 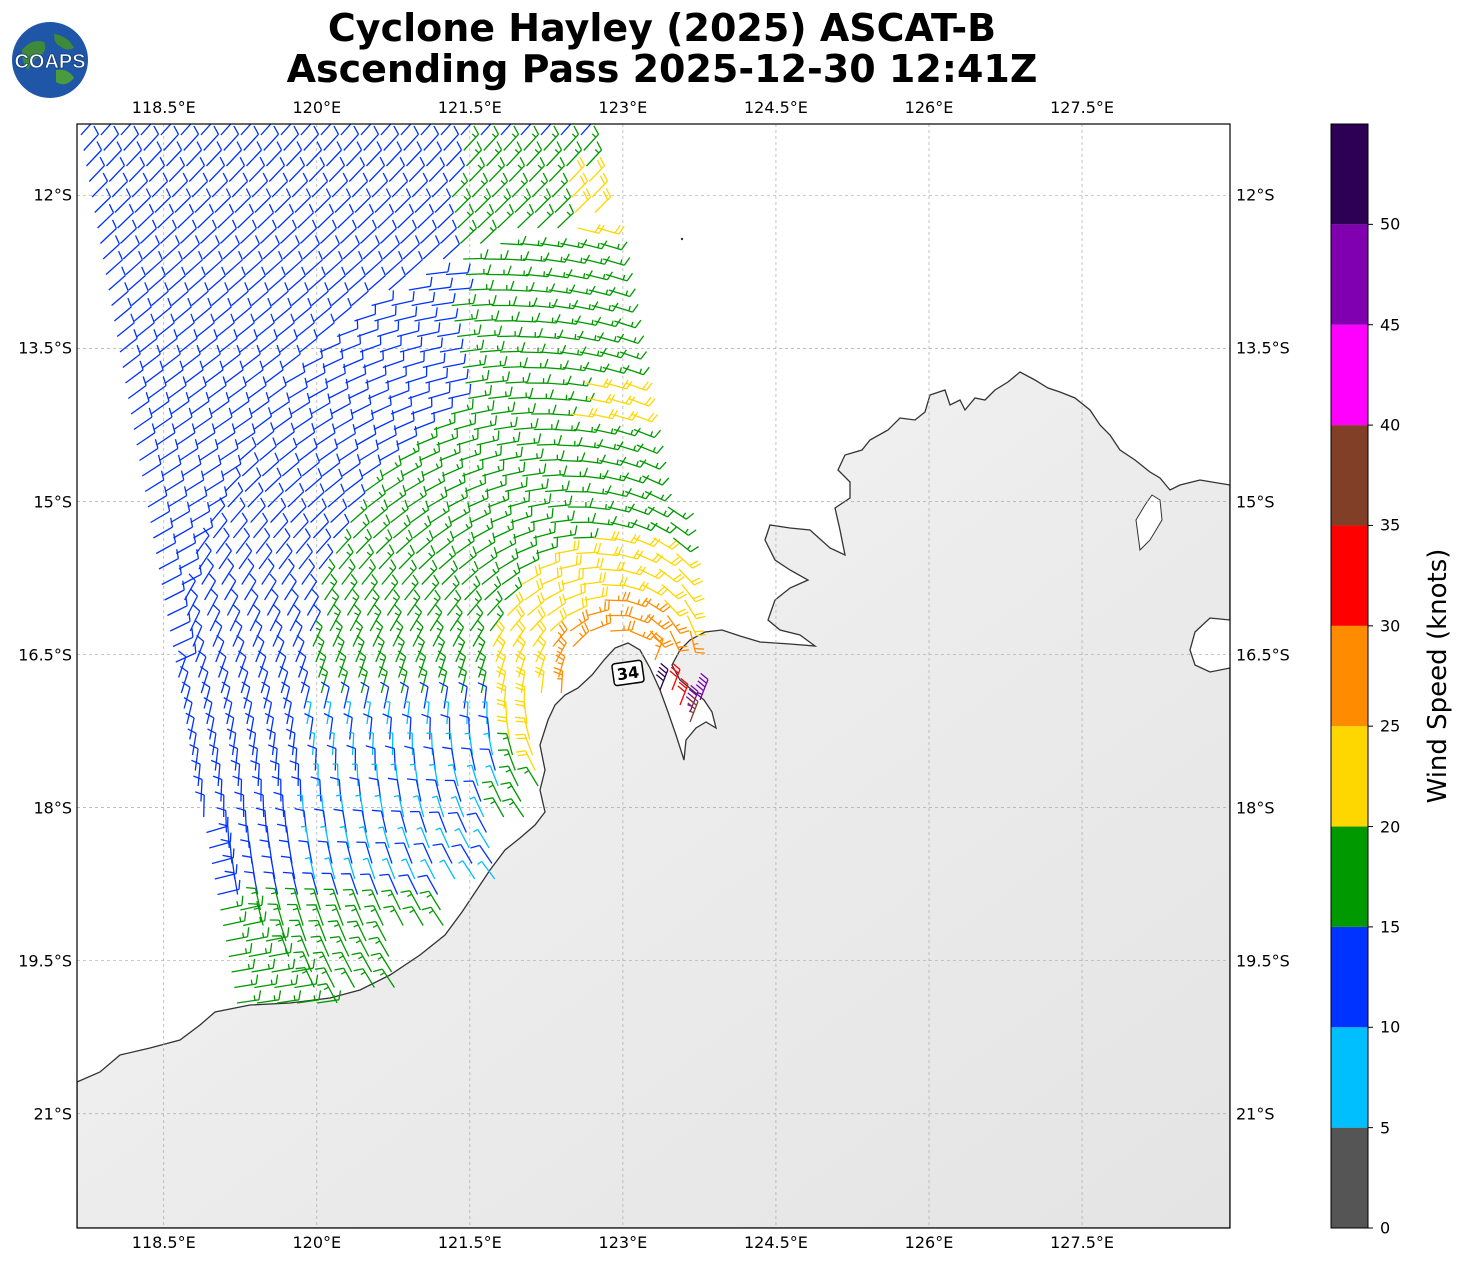 I want to click on colorbar-tick-label: 30, so click(x=1390, y=626).